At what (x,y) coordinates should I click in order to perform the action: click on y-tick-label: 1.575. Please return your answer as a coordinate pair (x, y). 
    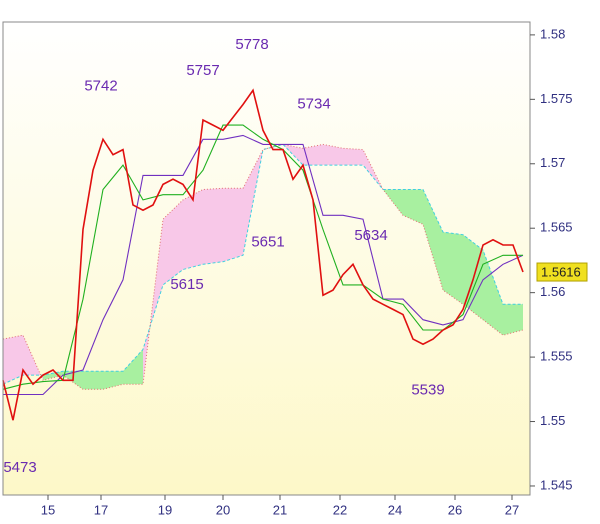
    Looking at the image, I should click on (556, 98).